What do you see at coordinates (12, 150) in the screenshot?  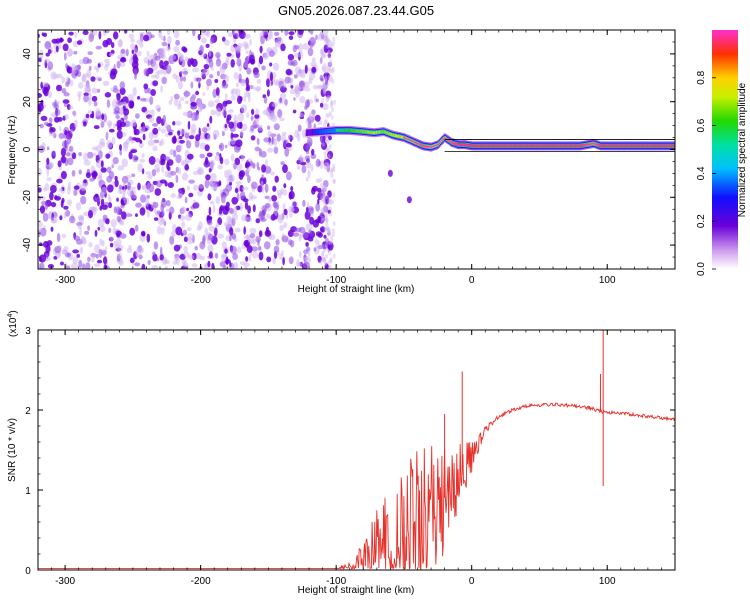 I see `spectrogram-y-label: Frequency (Hz)` at bounding box center [12, 150].